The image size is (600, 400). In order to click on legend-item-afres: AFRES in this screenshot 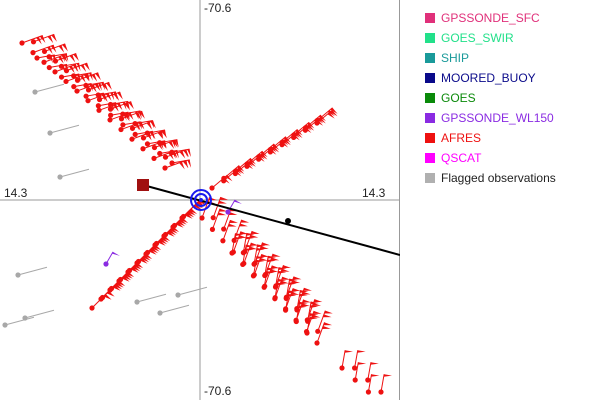, I will do `click(512, 138)`.